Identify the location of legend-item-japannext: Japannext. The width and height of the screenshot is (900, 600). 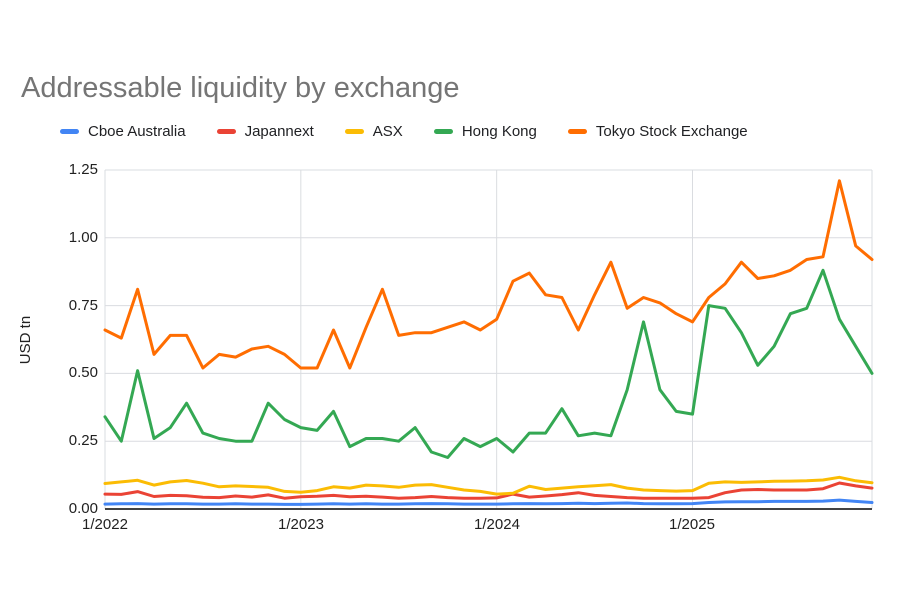
(265, 131).